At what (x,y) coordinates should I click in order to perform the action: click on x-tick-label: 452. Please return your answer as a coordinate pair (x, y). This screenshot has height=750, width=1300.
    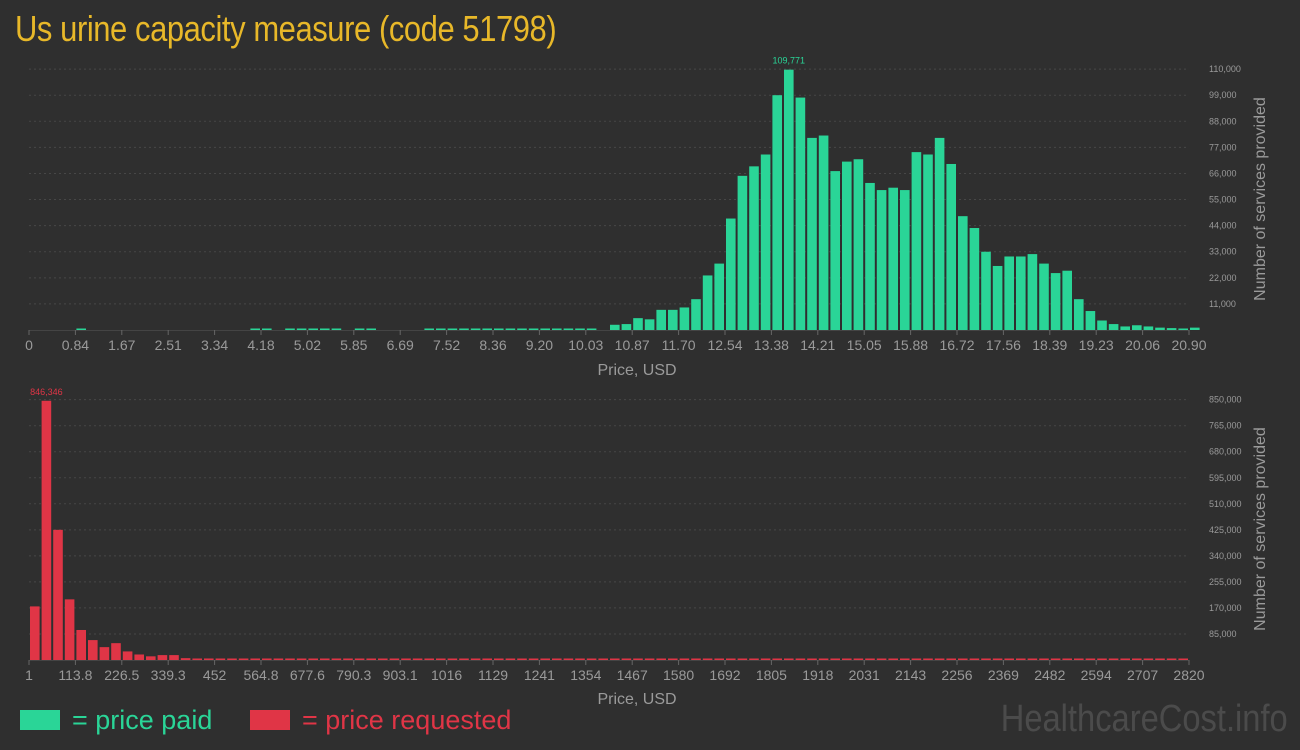
    Looking at the image, I should click on (215, 675).